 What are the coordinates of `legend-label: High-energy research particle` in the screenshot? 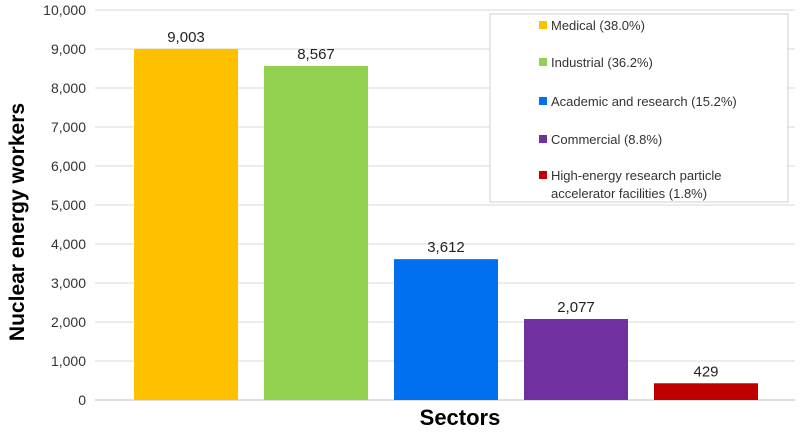 It's located at (636, 175).